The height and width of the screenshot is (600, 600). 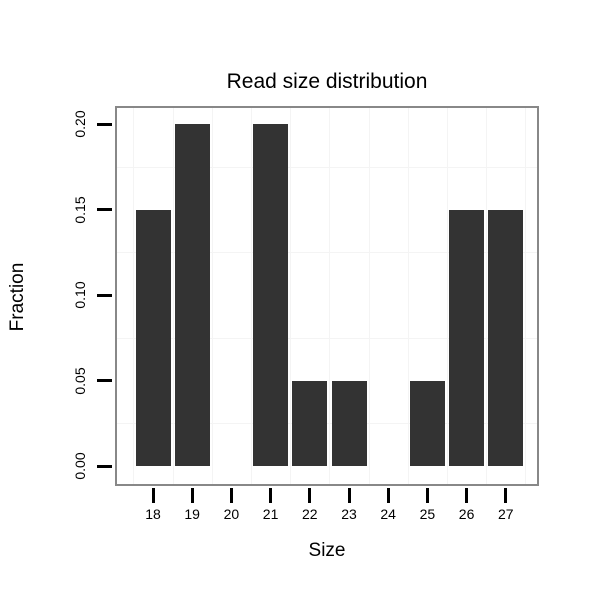 I want to click on y-tick-label: 0.20, so click(x=80, y=124).